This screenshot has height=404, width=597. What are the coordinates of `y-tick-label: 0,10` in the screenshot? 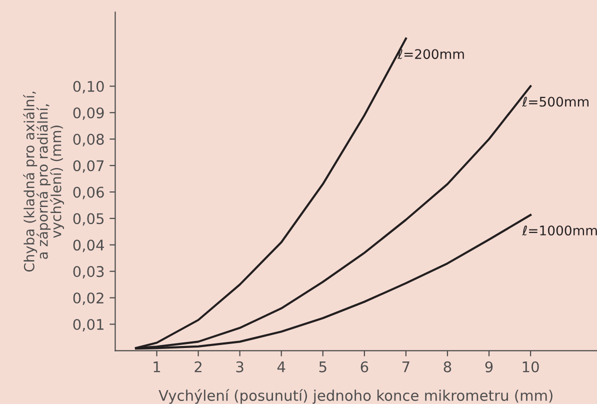 It's located at (88, 87).